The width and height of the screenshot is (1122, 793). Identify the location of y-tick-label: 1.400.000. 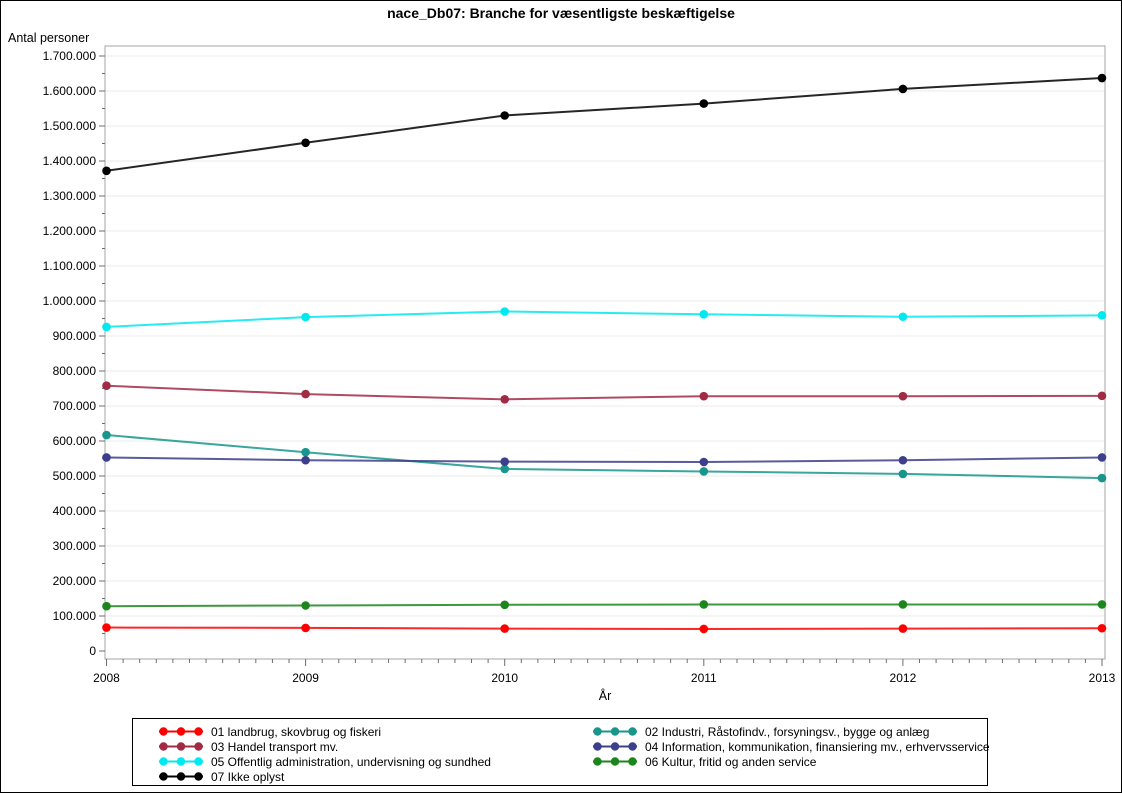
(70, 161).